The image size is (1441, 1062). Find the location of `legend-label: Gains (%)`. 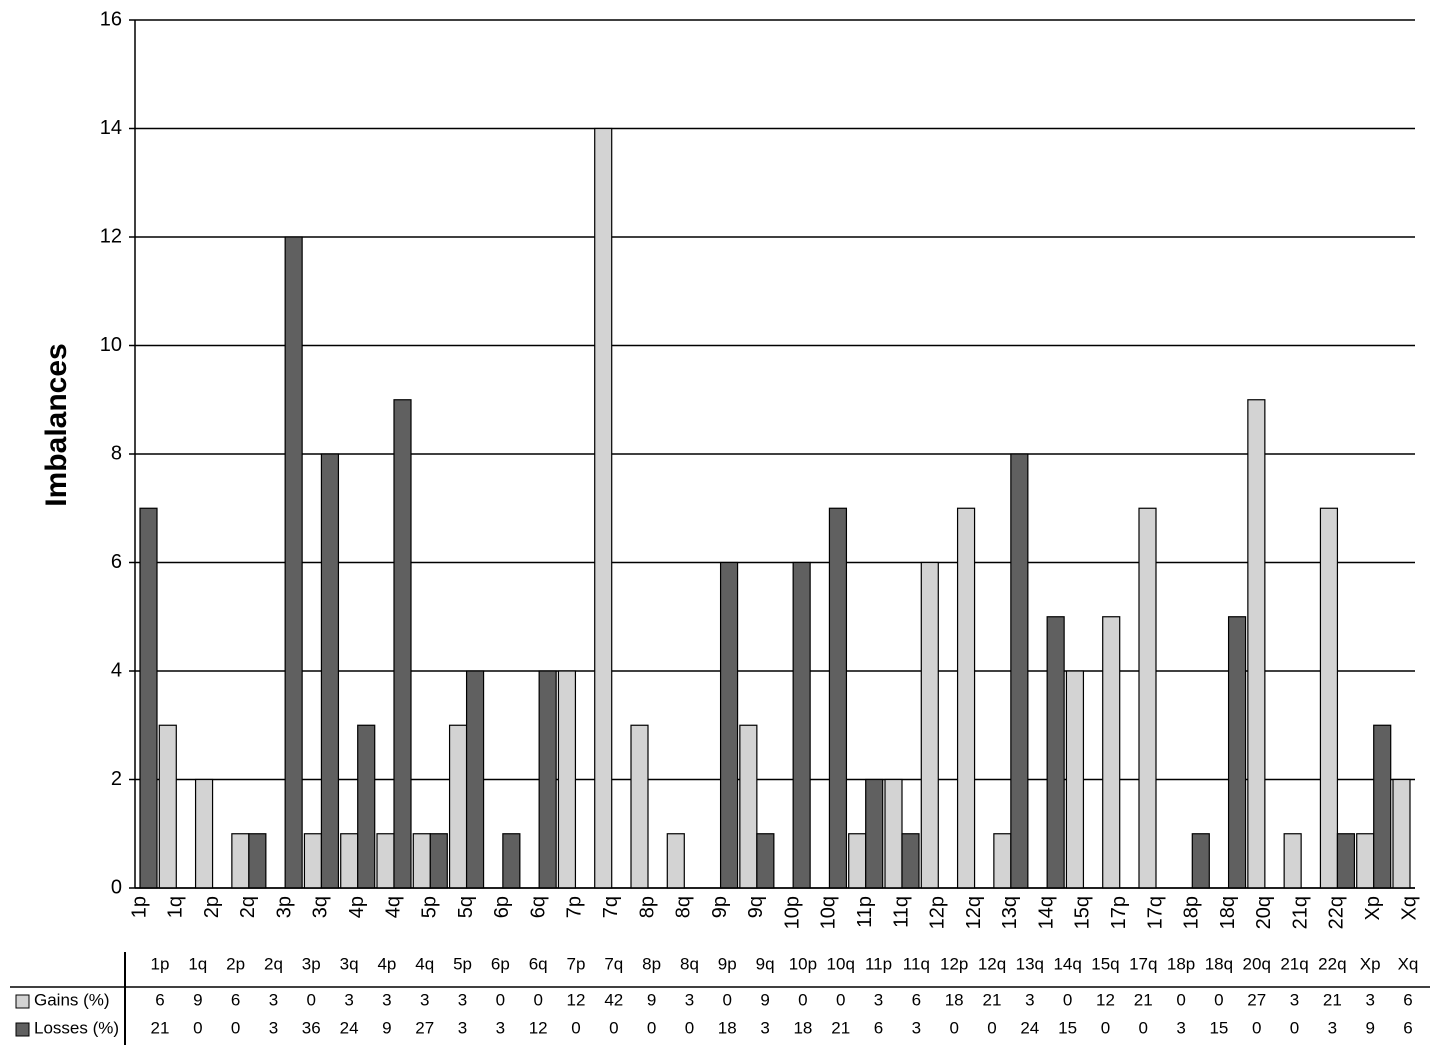

legend-label: Gains (%) is located at coordinates (72, 999).